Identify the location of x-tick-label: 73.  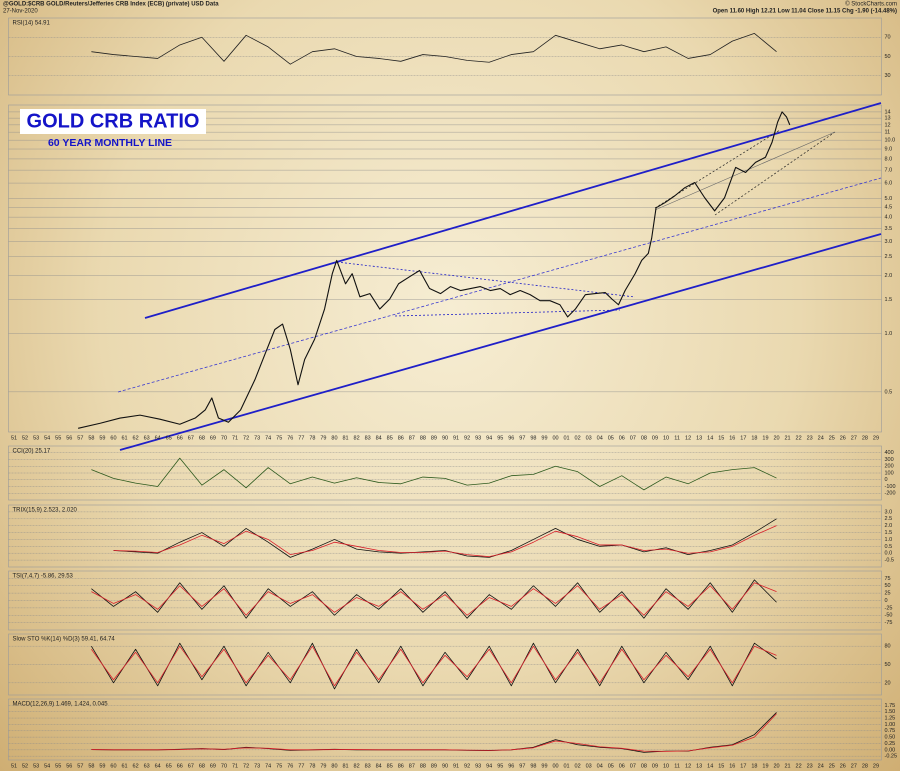
(257, 438).